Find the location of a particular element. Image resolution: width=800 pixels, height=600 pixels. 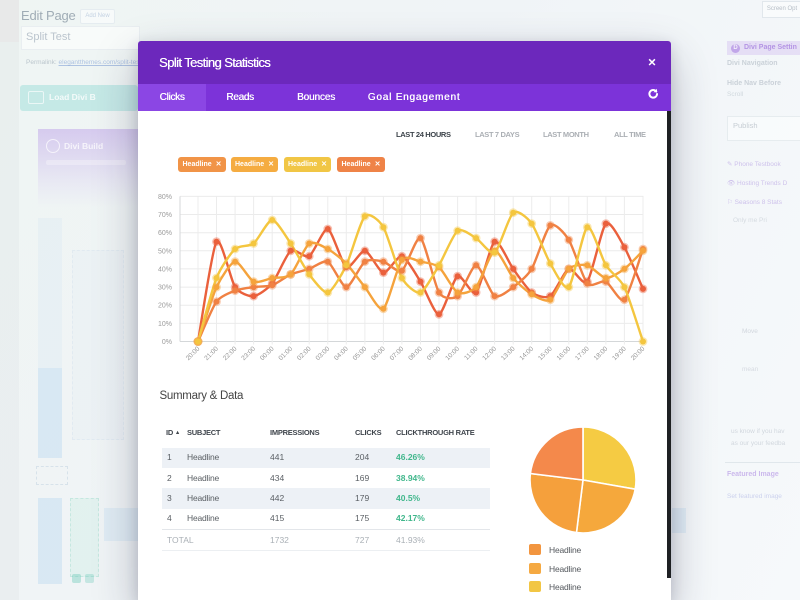

svg-text: 70% is located at coordinates (165, 215).